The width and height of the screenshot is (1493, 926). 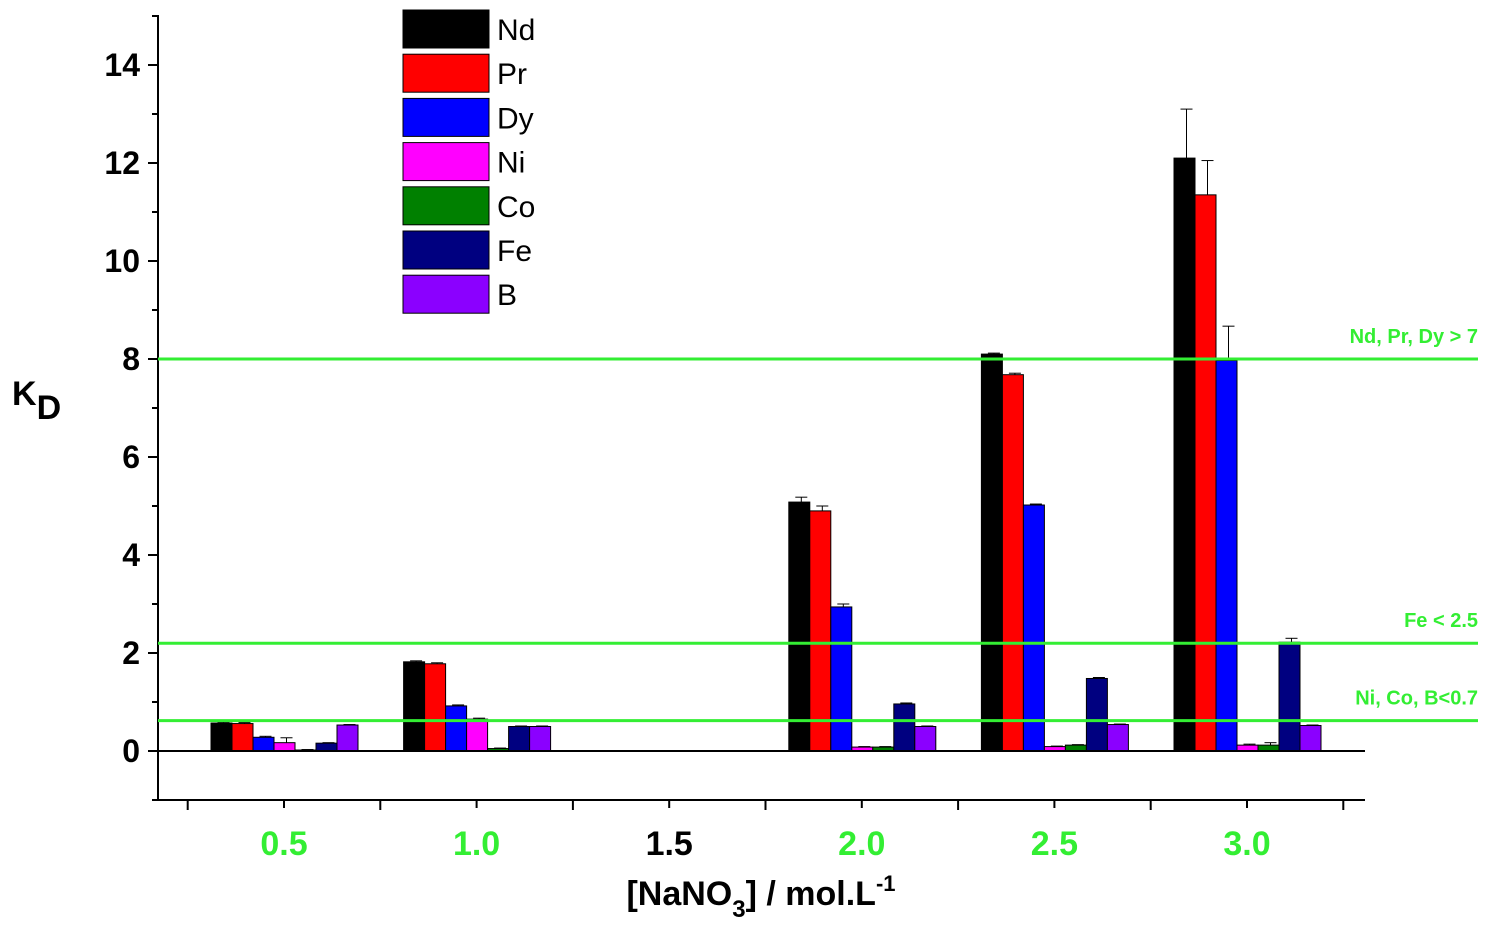 What do you see at coordinates (477, 735) in the screenshot?
I see `bar-ni-1.0` at bounding box center [477, 735].